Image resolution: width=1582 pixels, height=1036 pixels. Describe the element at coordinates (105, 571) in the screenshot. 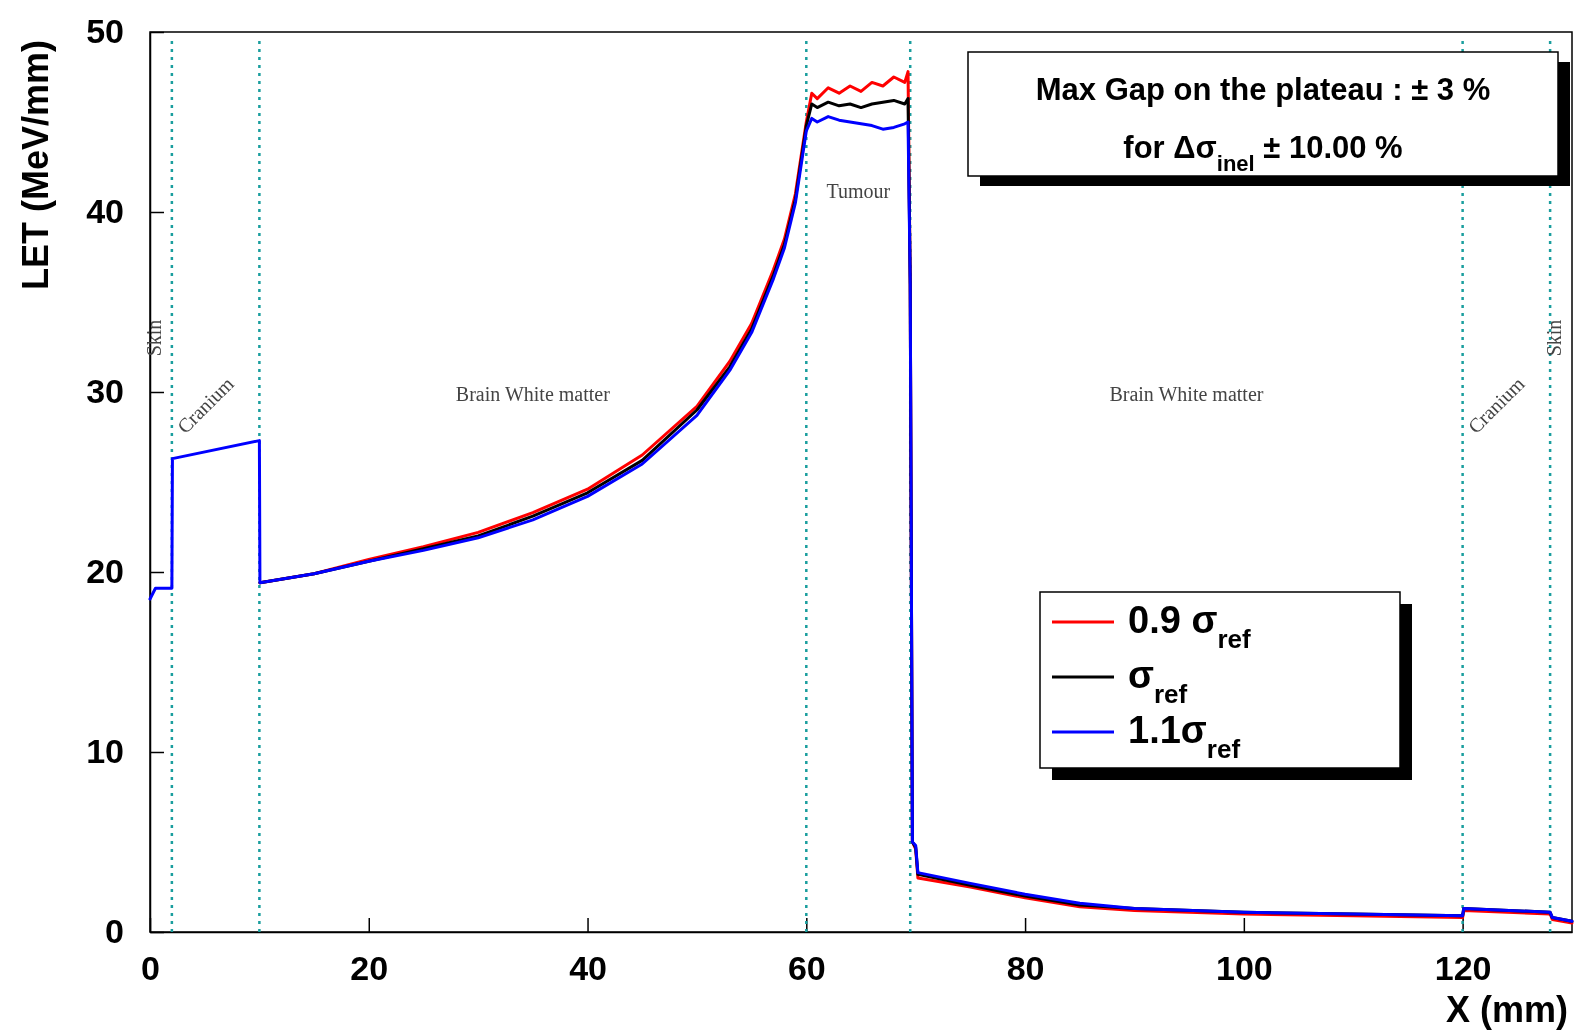

I see `y-tick-label: 20` at that location.